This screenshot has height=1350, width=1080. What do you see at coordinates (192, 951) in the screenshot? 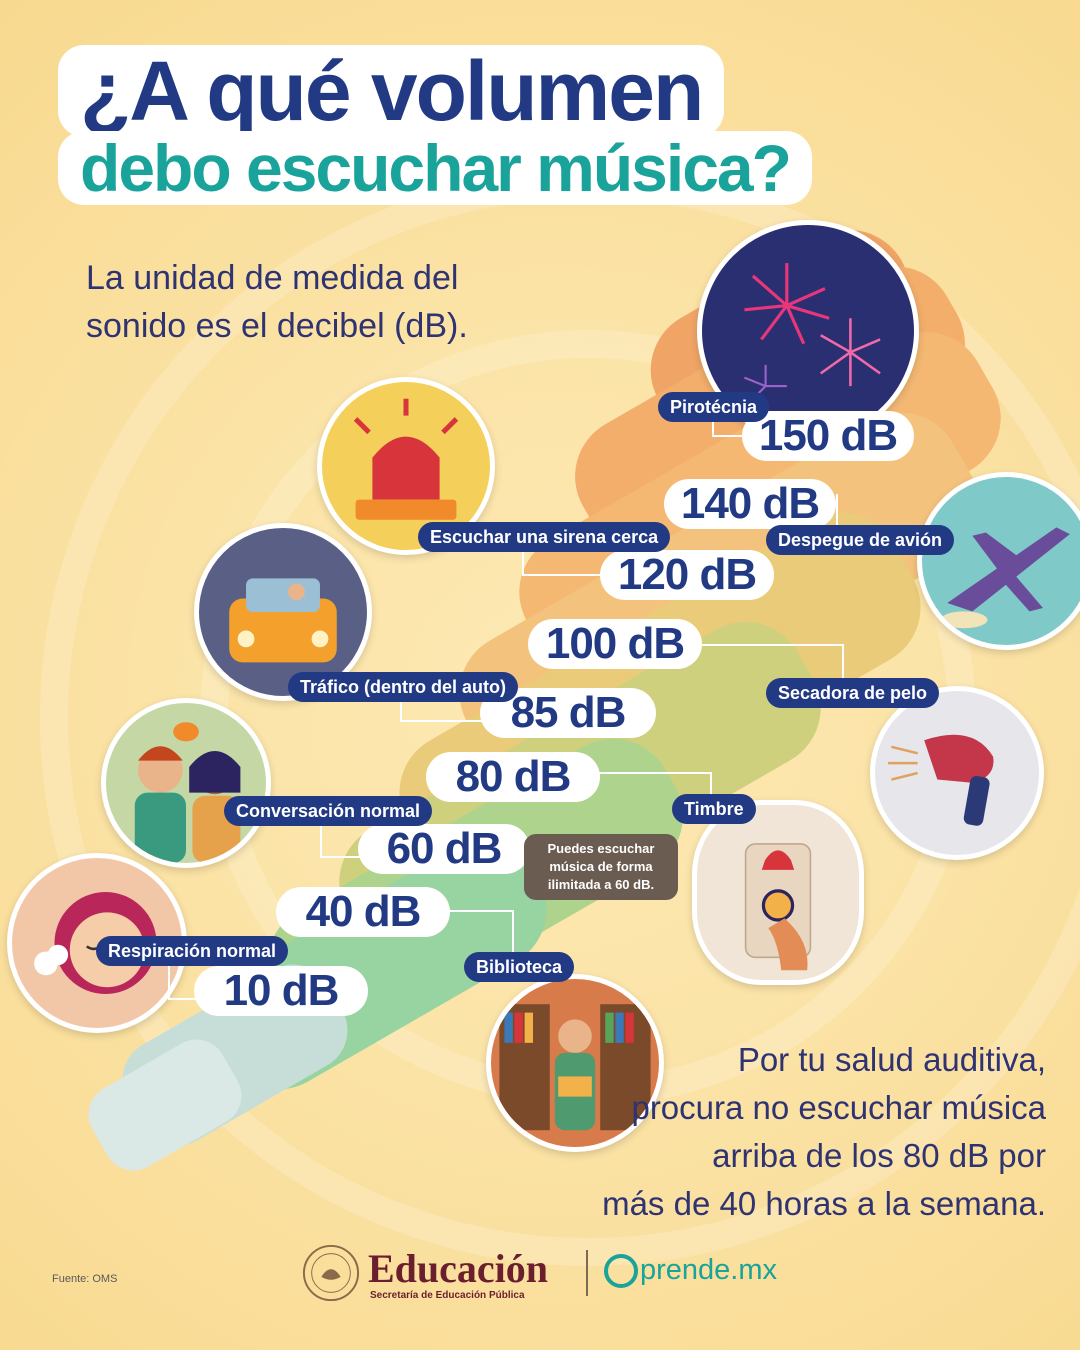
I see `label-respiracion: Respiración normal` at bounding box center [192, 951].